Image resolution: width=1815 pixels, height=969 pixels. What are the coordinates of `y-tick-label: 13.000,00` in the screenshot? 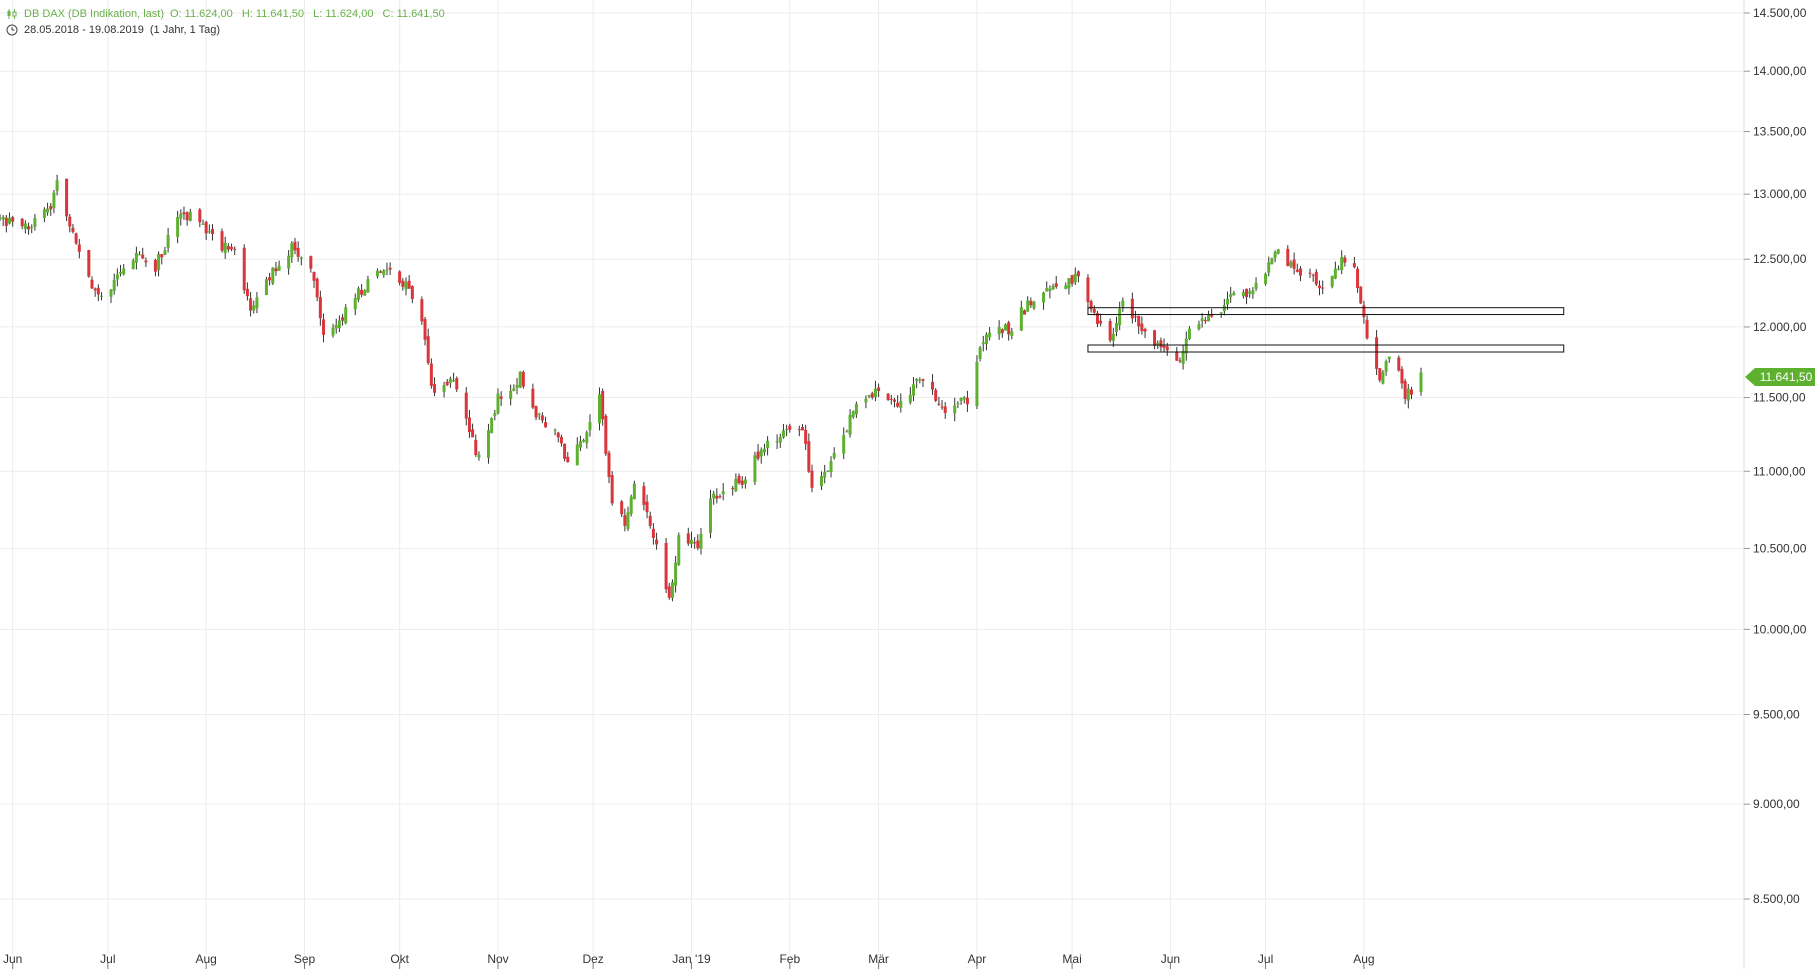 It's located at (1780, 194).